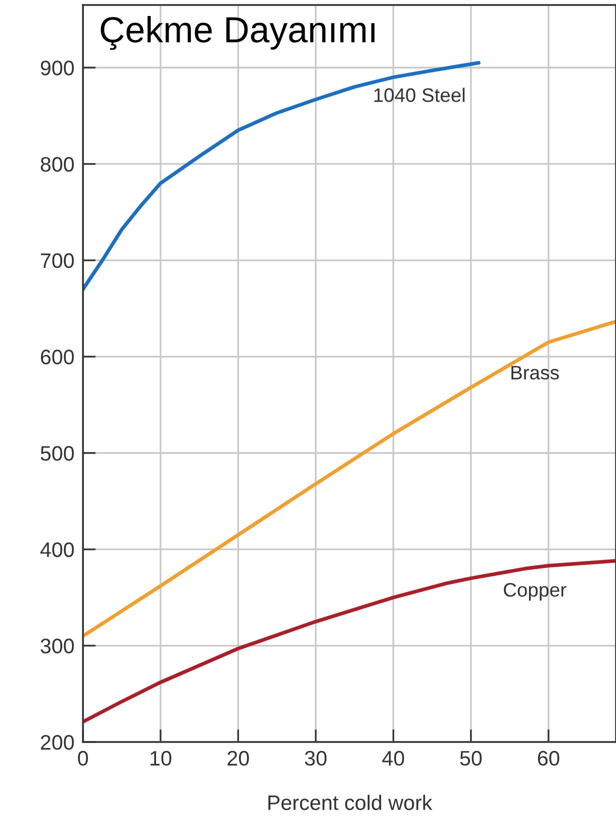  I want to click on series-label: Copper, so click(535, 591).